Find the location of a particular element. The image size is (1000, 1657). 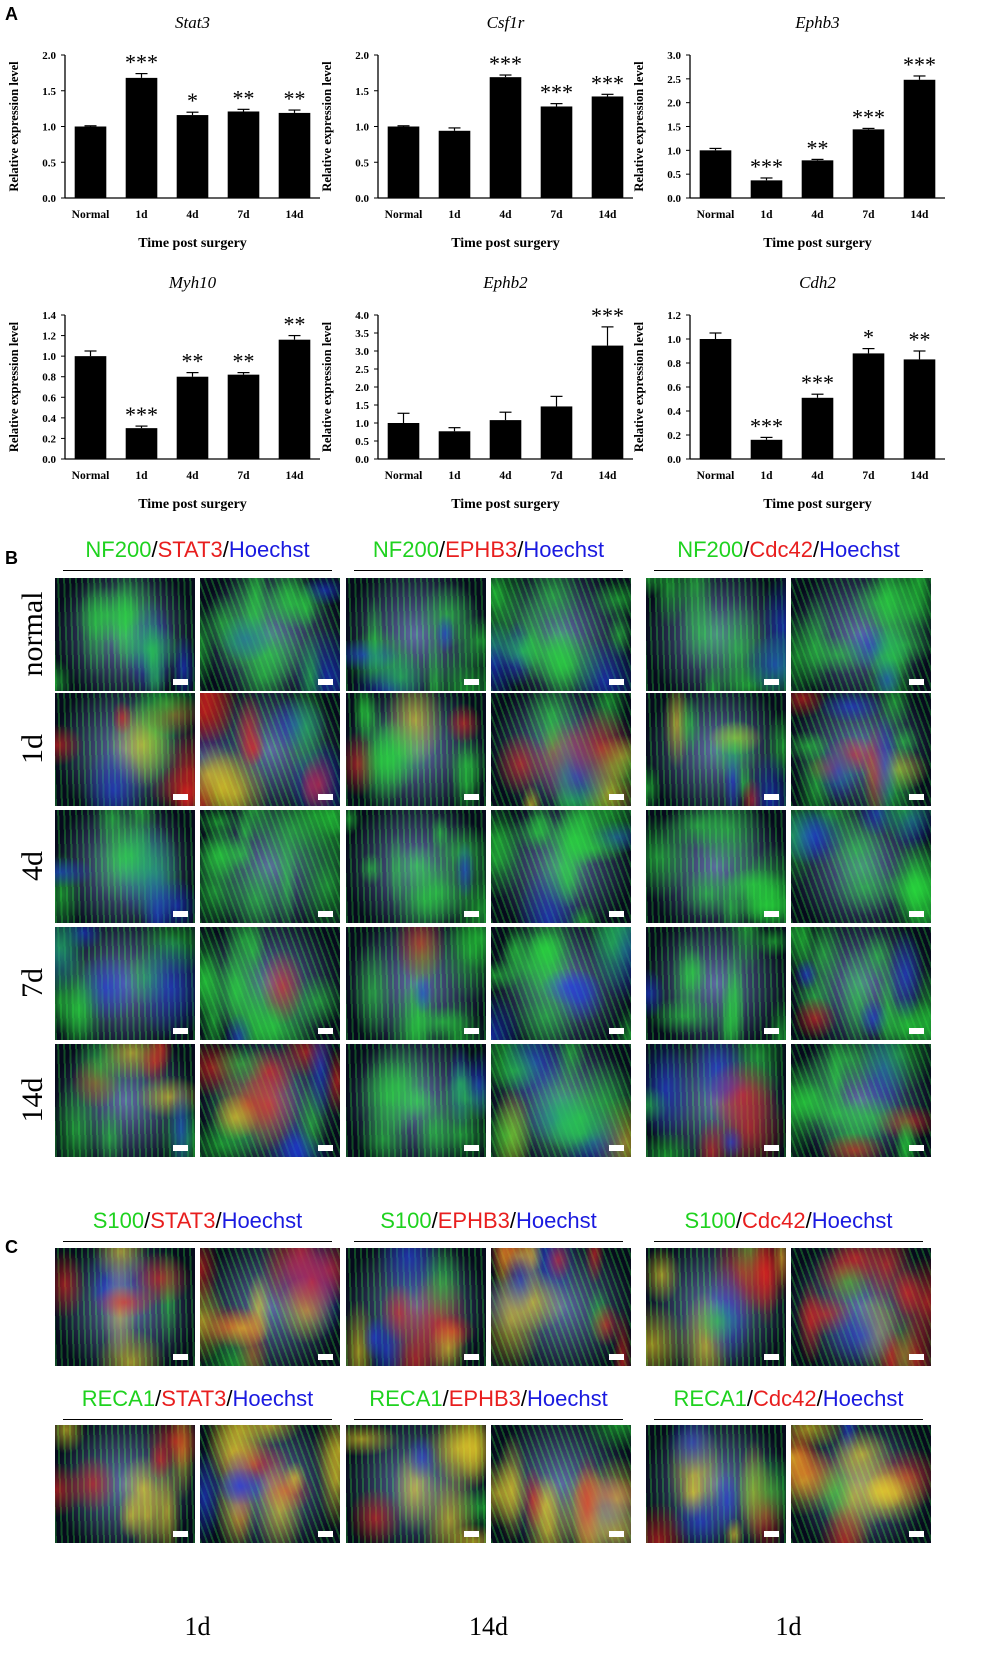

title-target: STAT3 is located at coordinates (183, 1220).